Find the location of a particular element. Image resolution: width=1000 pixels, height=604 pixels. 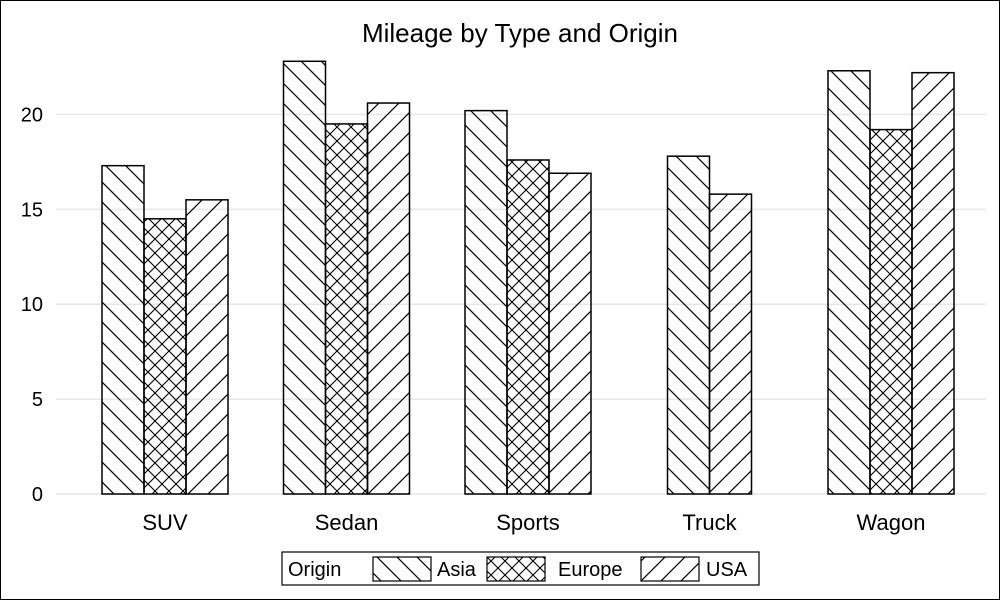

legend-label-europe: Europe is located at coordinates (590, 570).